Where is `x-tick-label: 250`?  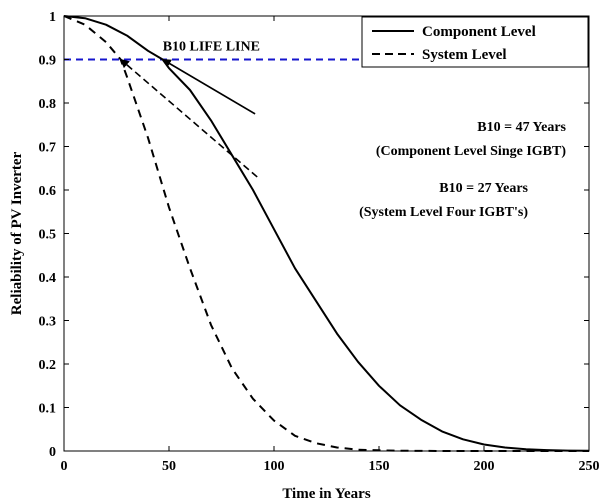
x-tick-label: 250 is located at coordinates (589, 466).